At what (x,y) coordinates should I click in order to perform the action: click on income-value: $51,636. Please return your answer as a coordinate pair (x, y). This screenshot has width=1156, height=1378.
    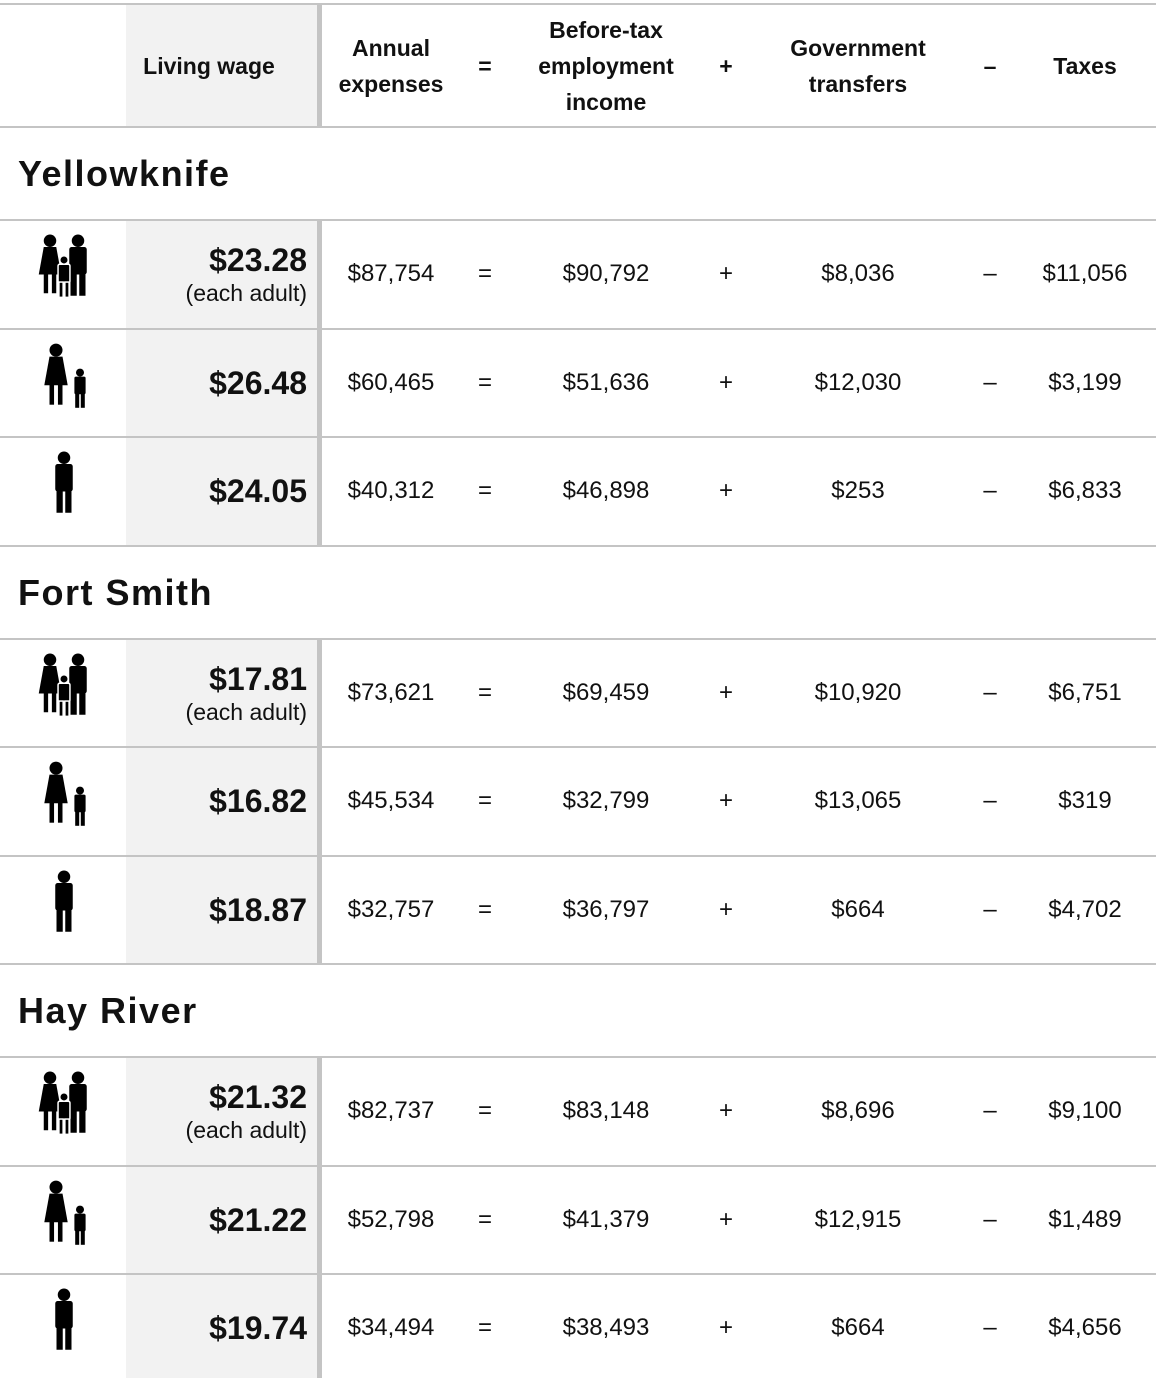
    Looking at the image, I should click on (606, 382).